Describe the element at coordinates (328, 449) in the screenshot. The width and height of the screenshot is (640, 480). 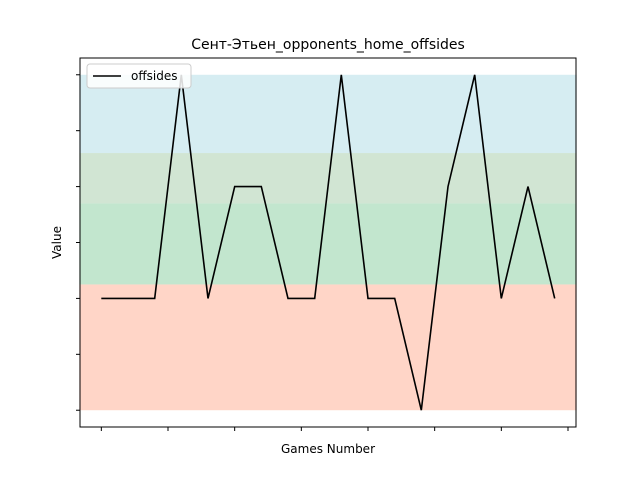
I see `x-axis-label: Games Number` at that location.